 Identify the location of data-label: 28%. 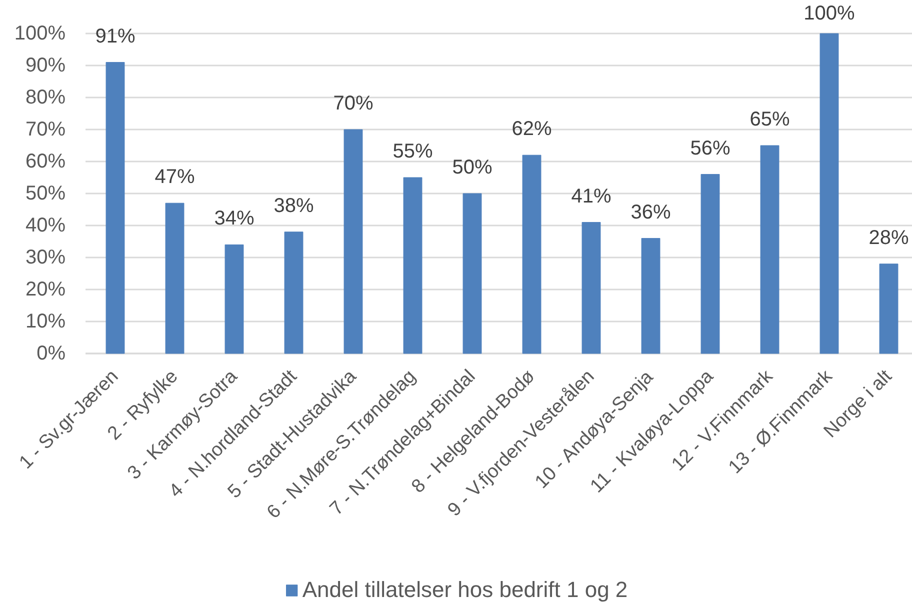
(888, 237).